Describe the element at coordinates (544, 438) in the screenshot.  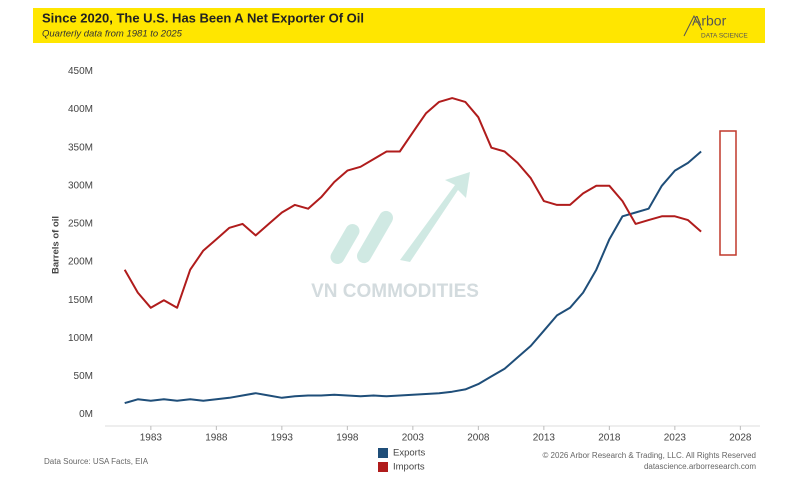
I see `x-tick-label: 2013` at that location.